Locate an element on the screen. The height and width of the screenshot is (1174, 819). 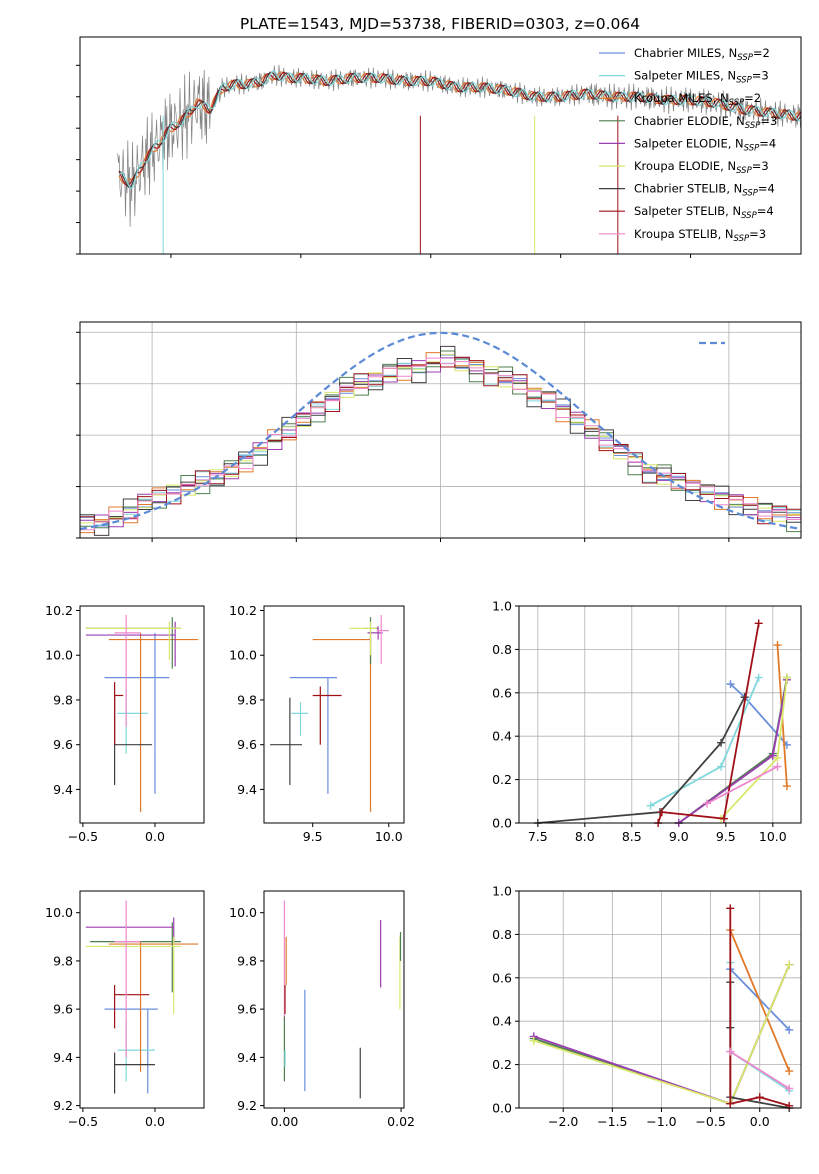
x-tick-label: −0.5 is located at coordinates (83, 836).